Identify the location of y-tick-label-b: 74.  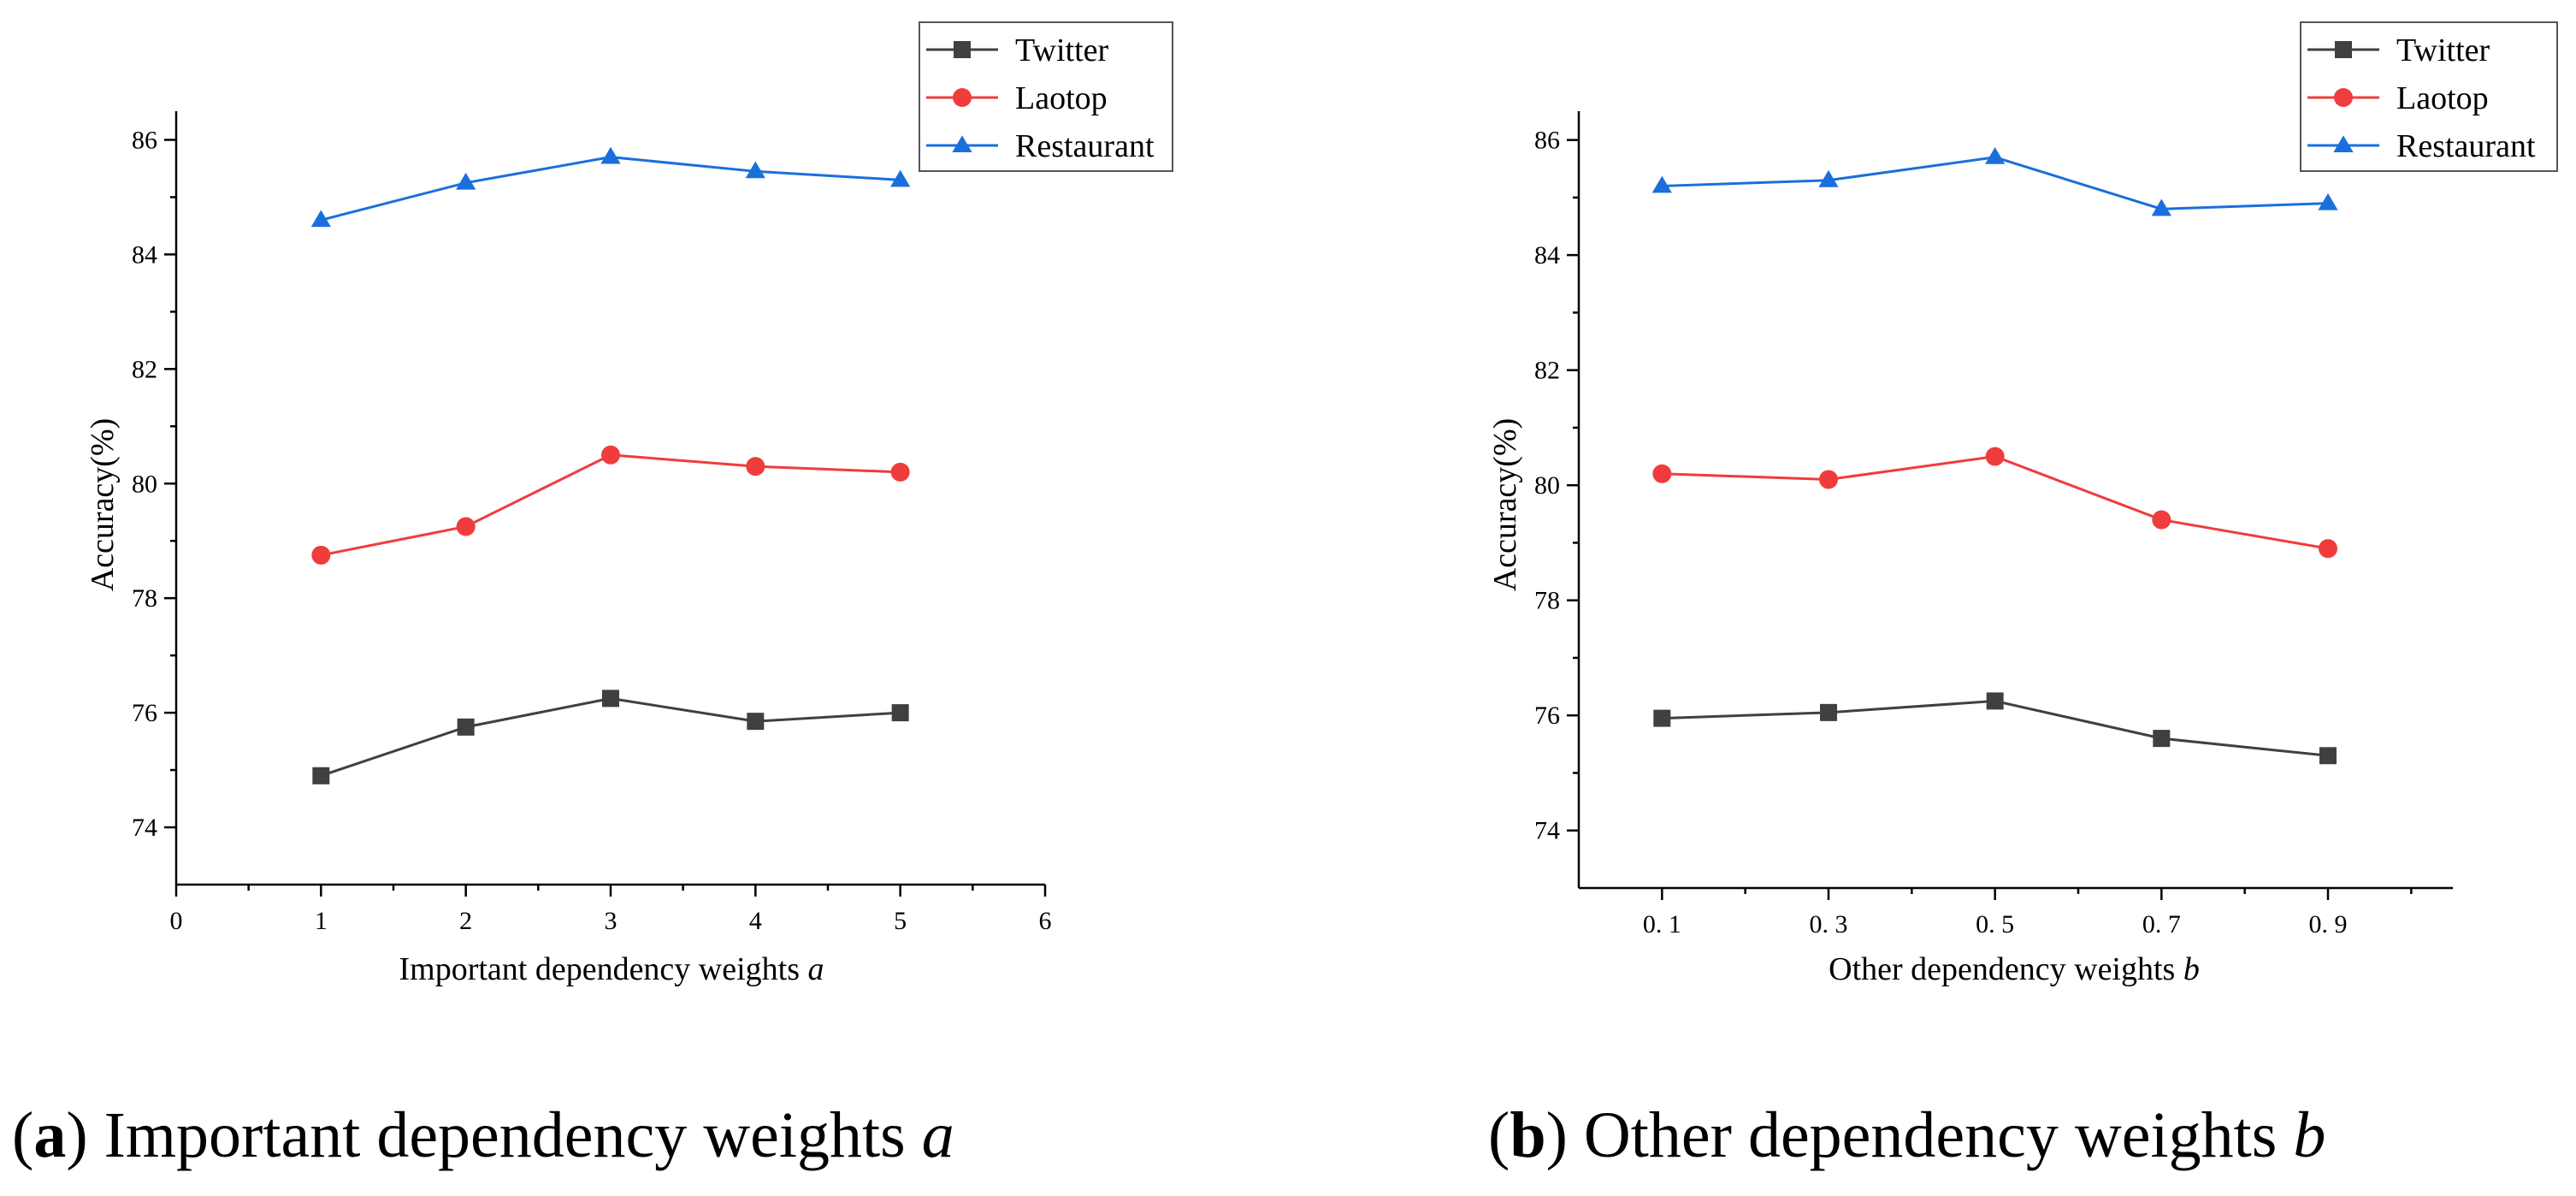
(1547, 831).